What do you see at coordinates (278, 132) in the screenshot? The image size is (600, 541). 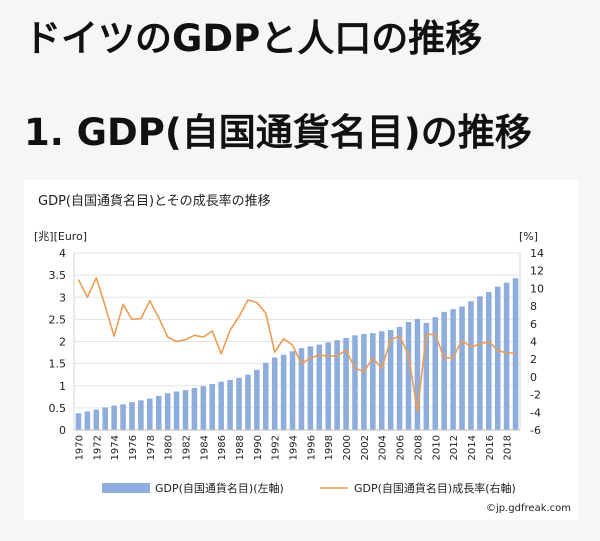 I see `section-heading: 1. GDP(自国通貨名目)の推移` at bounding box center [278, 132].